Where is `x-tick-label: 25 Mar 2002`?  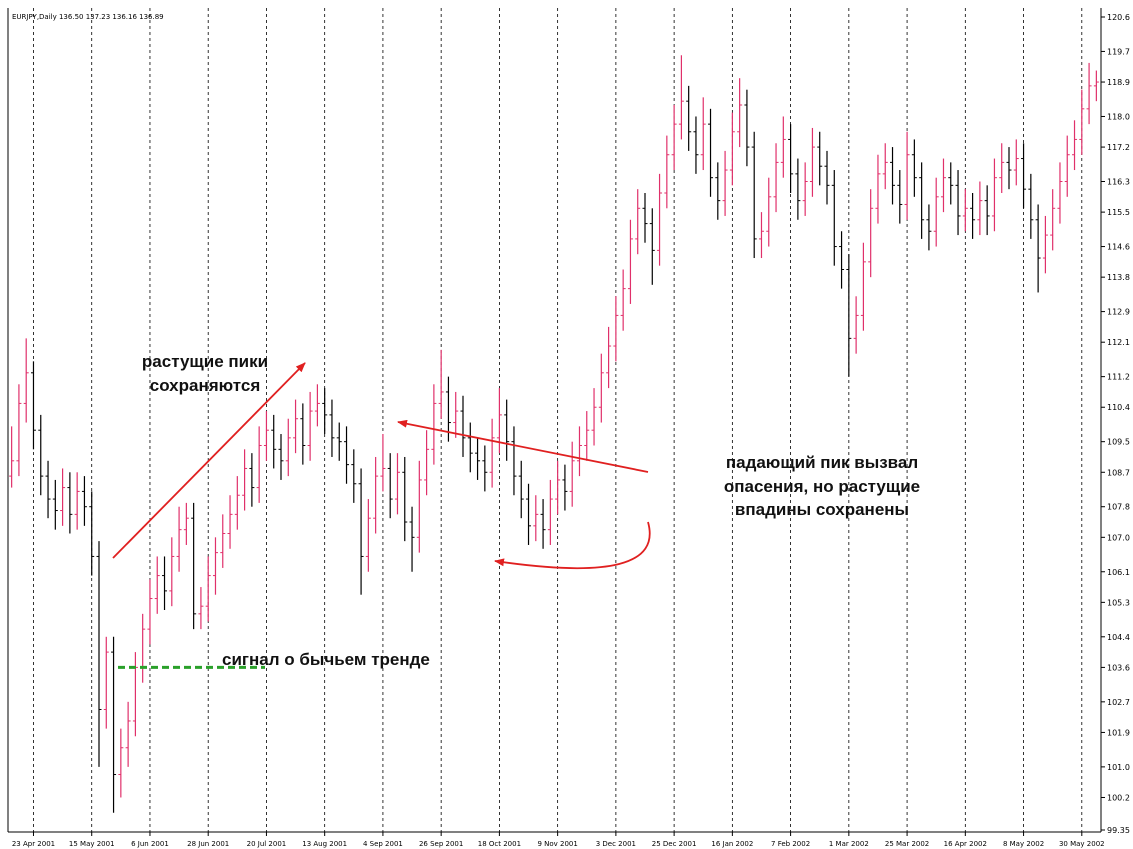 x-tick-label: 25 Mar 2002 is located at coordinates (907, 844).